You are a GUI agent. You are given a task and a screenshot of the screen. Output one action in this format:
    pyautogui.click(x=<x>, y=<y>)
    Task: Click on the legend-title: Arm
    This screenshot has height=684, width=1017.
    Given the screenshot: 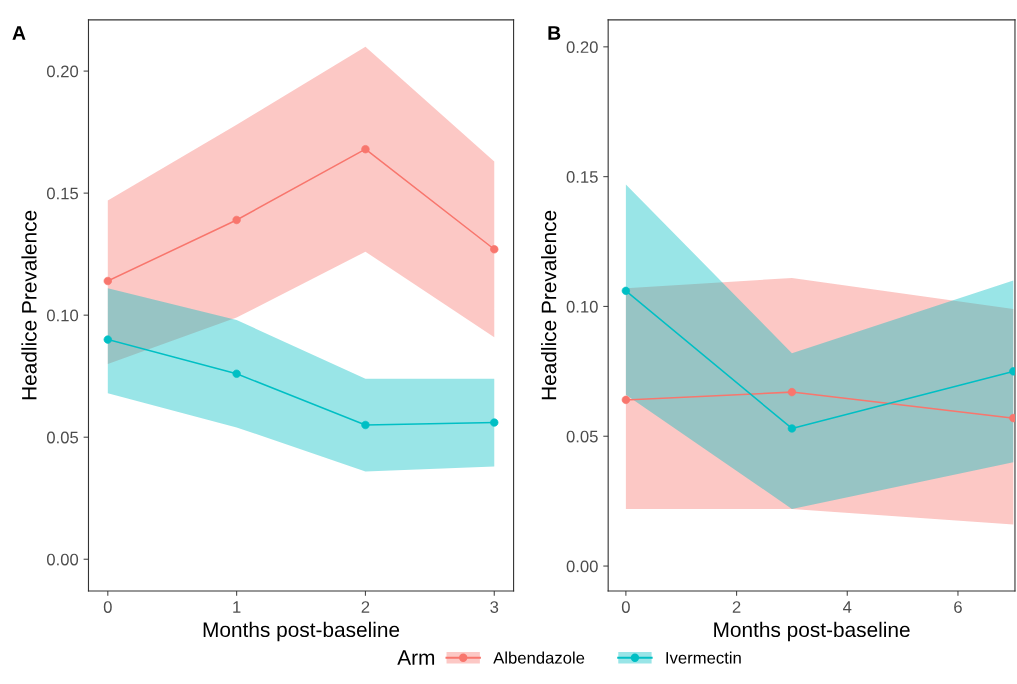 What is the action you would take?
    pyautogui.click(x=416, y=657)
    